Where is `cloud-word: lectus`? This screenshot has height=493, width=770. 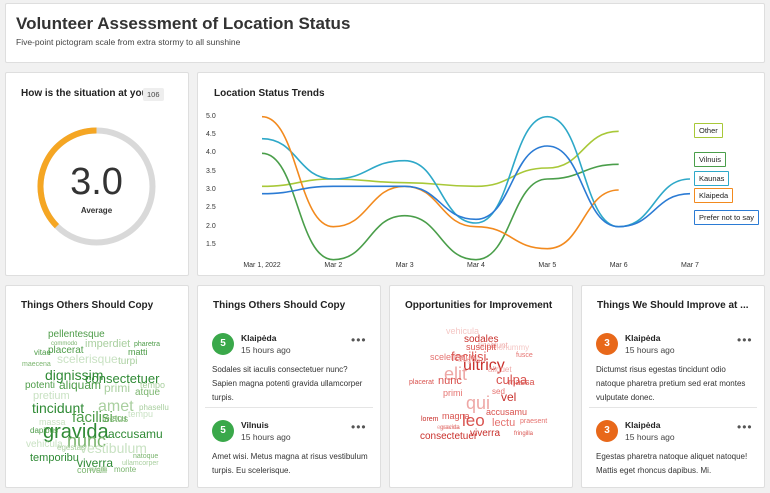
cloud-word: lectus is located at coordinates (115, 419).